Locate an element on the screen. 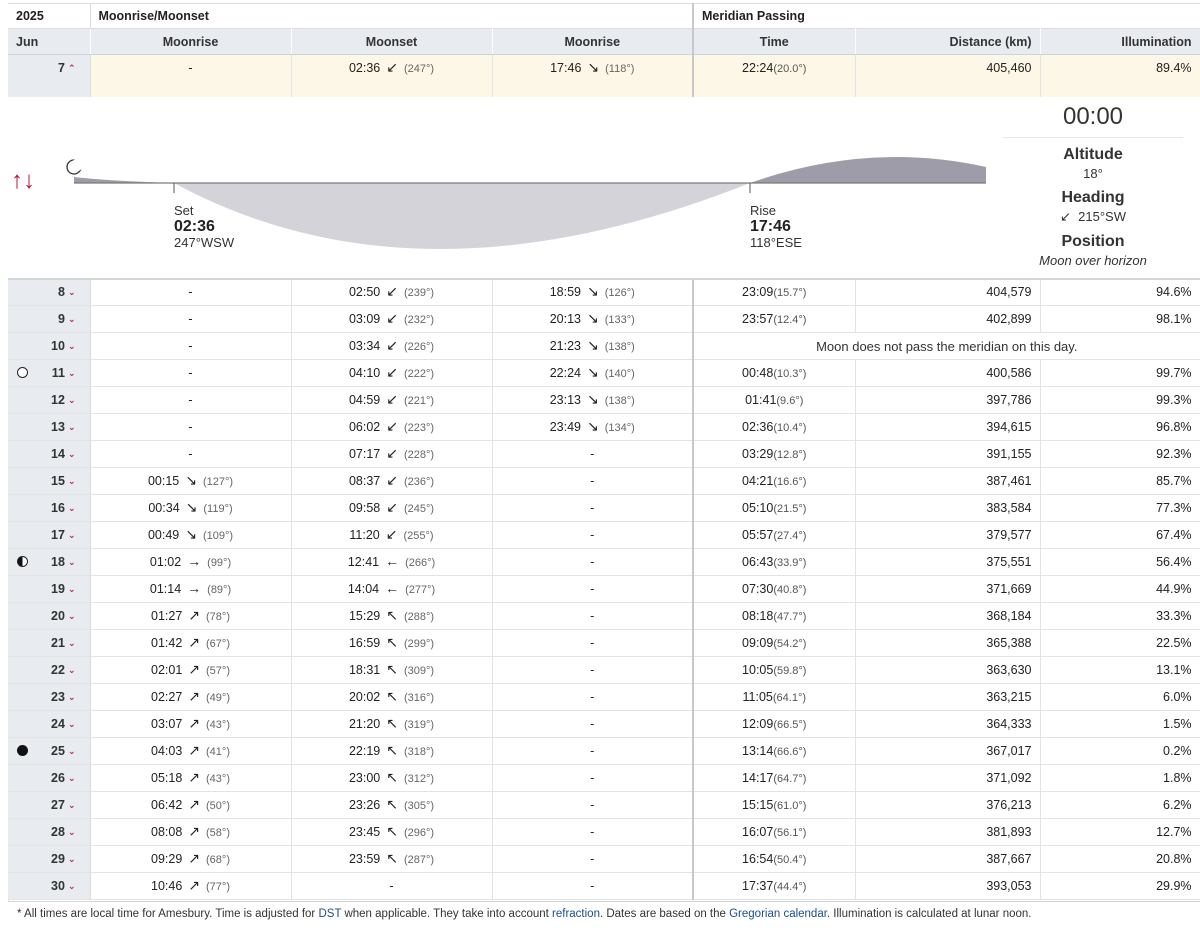  moonset-time: 18:31 is located at coordinates (364, 670).